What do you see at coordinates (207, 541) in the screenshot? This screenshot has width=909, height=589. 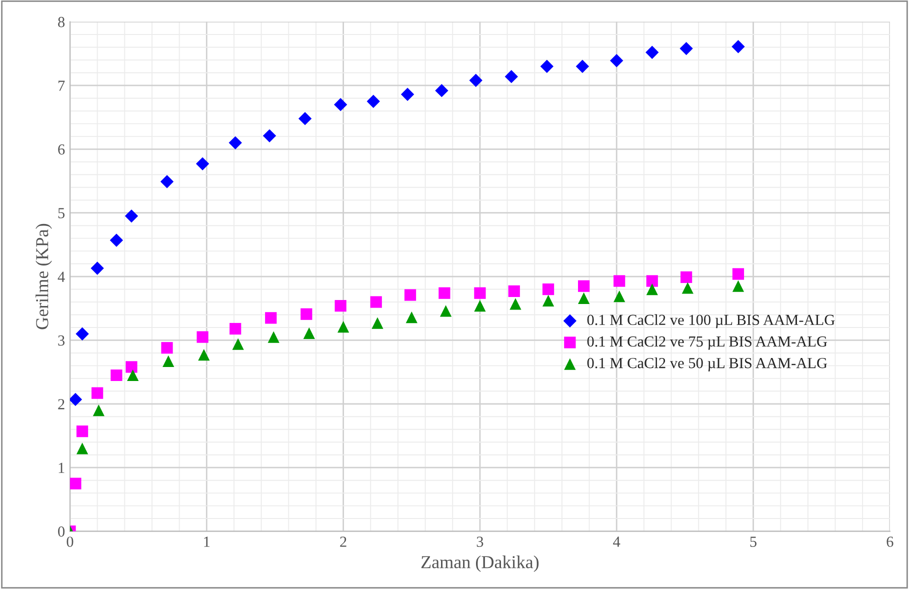 I see `x-tick-label: 1` at bounding box center [207, 541].